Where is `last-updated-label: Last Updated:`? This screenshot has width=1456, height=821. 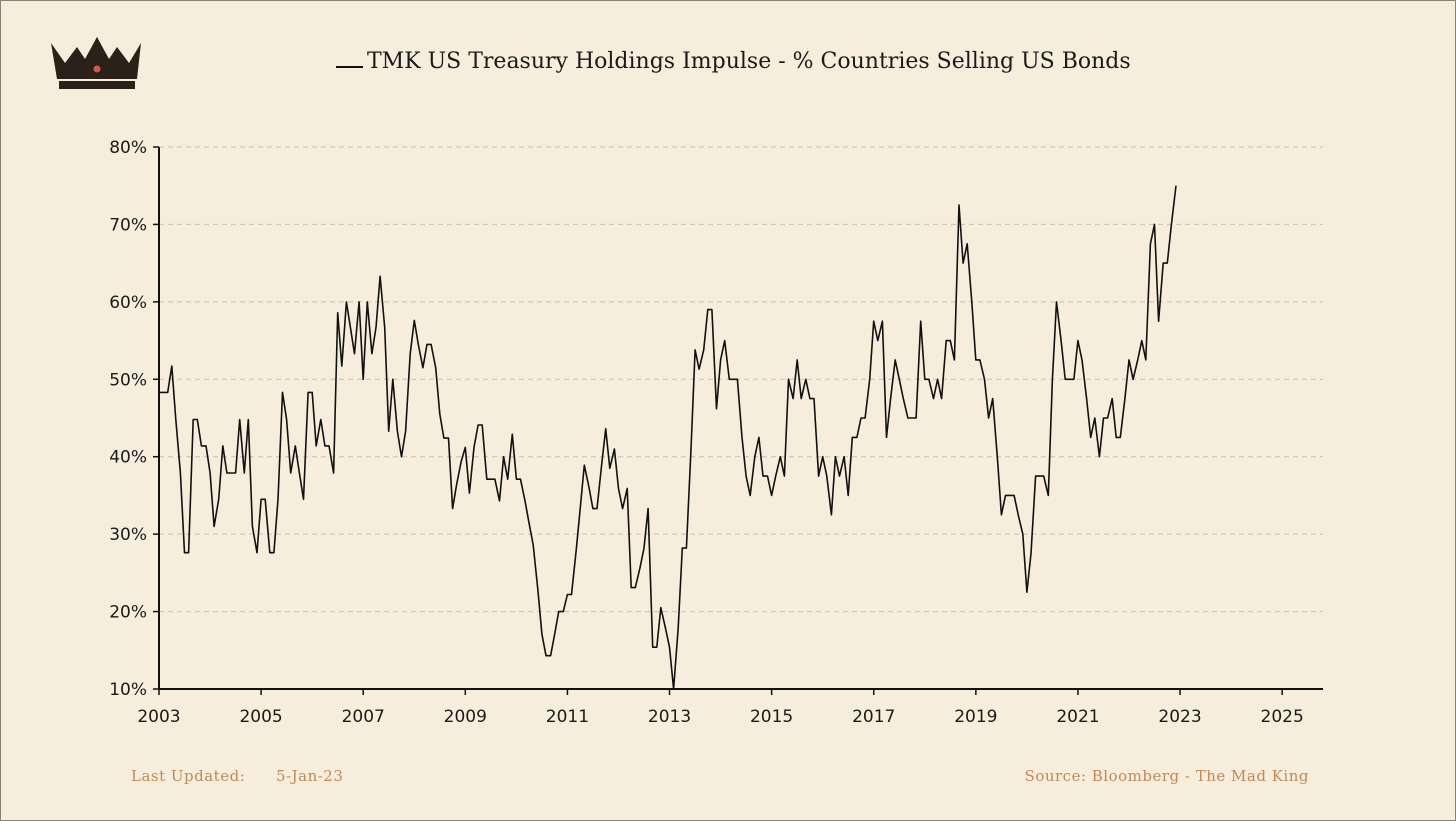
last-updated-label: Last Updated: is located at coordinates (188, 776).